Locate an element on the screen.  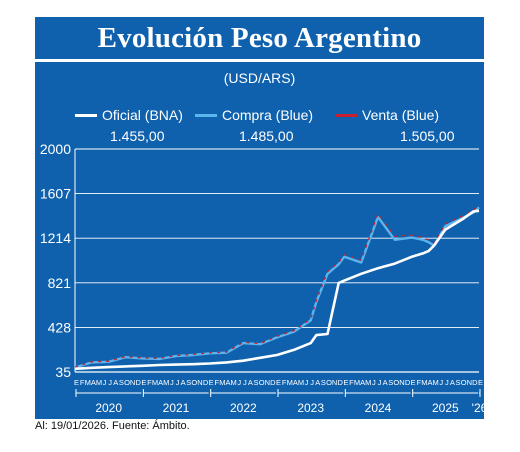
legend-label-compra: Compra (Blue) is located at coordinates (268, 115).